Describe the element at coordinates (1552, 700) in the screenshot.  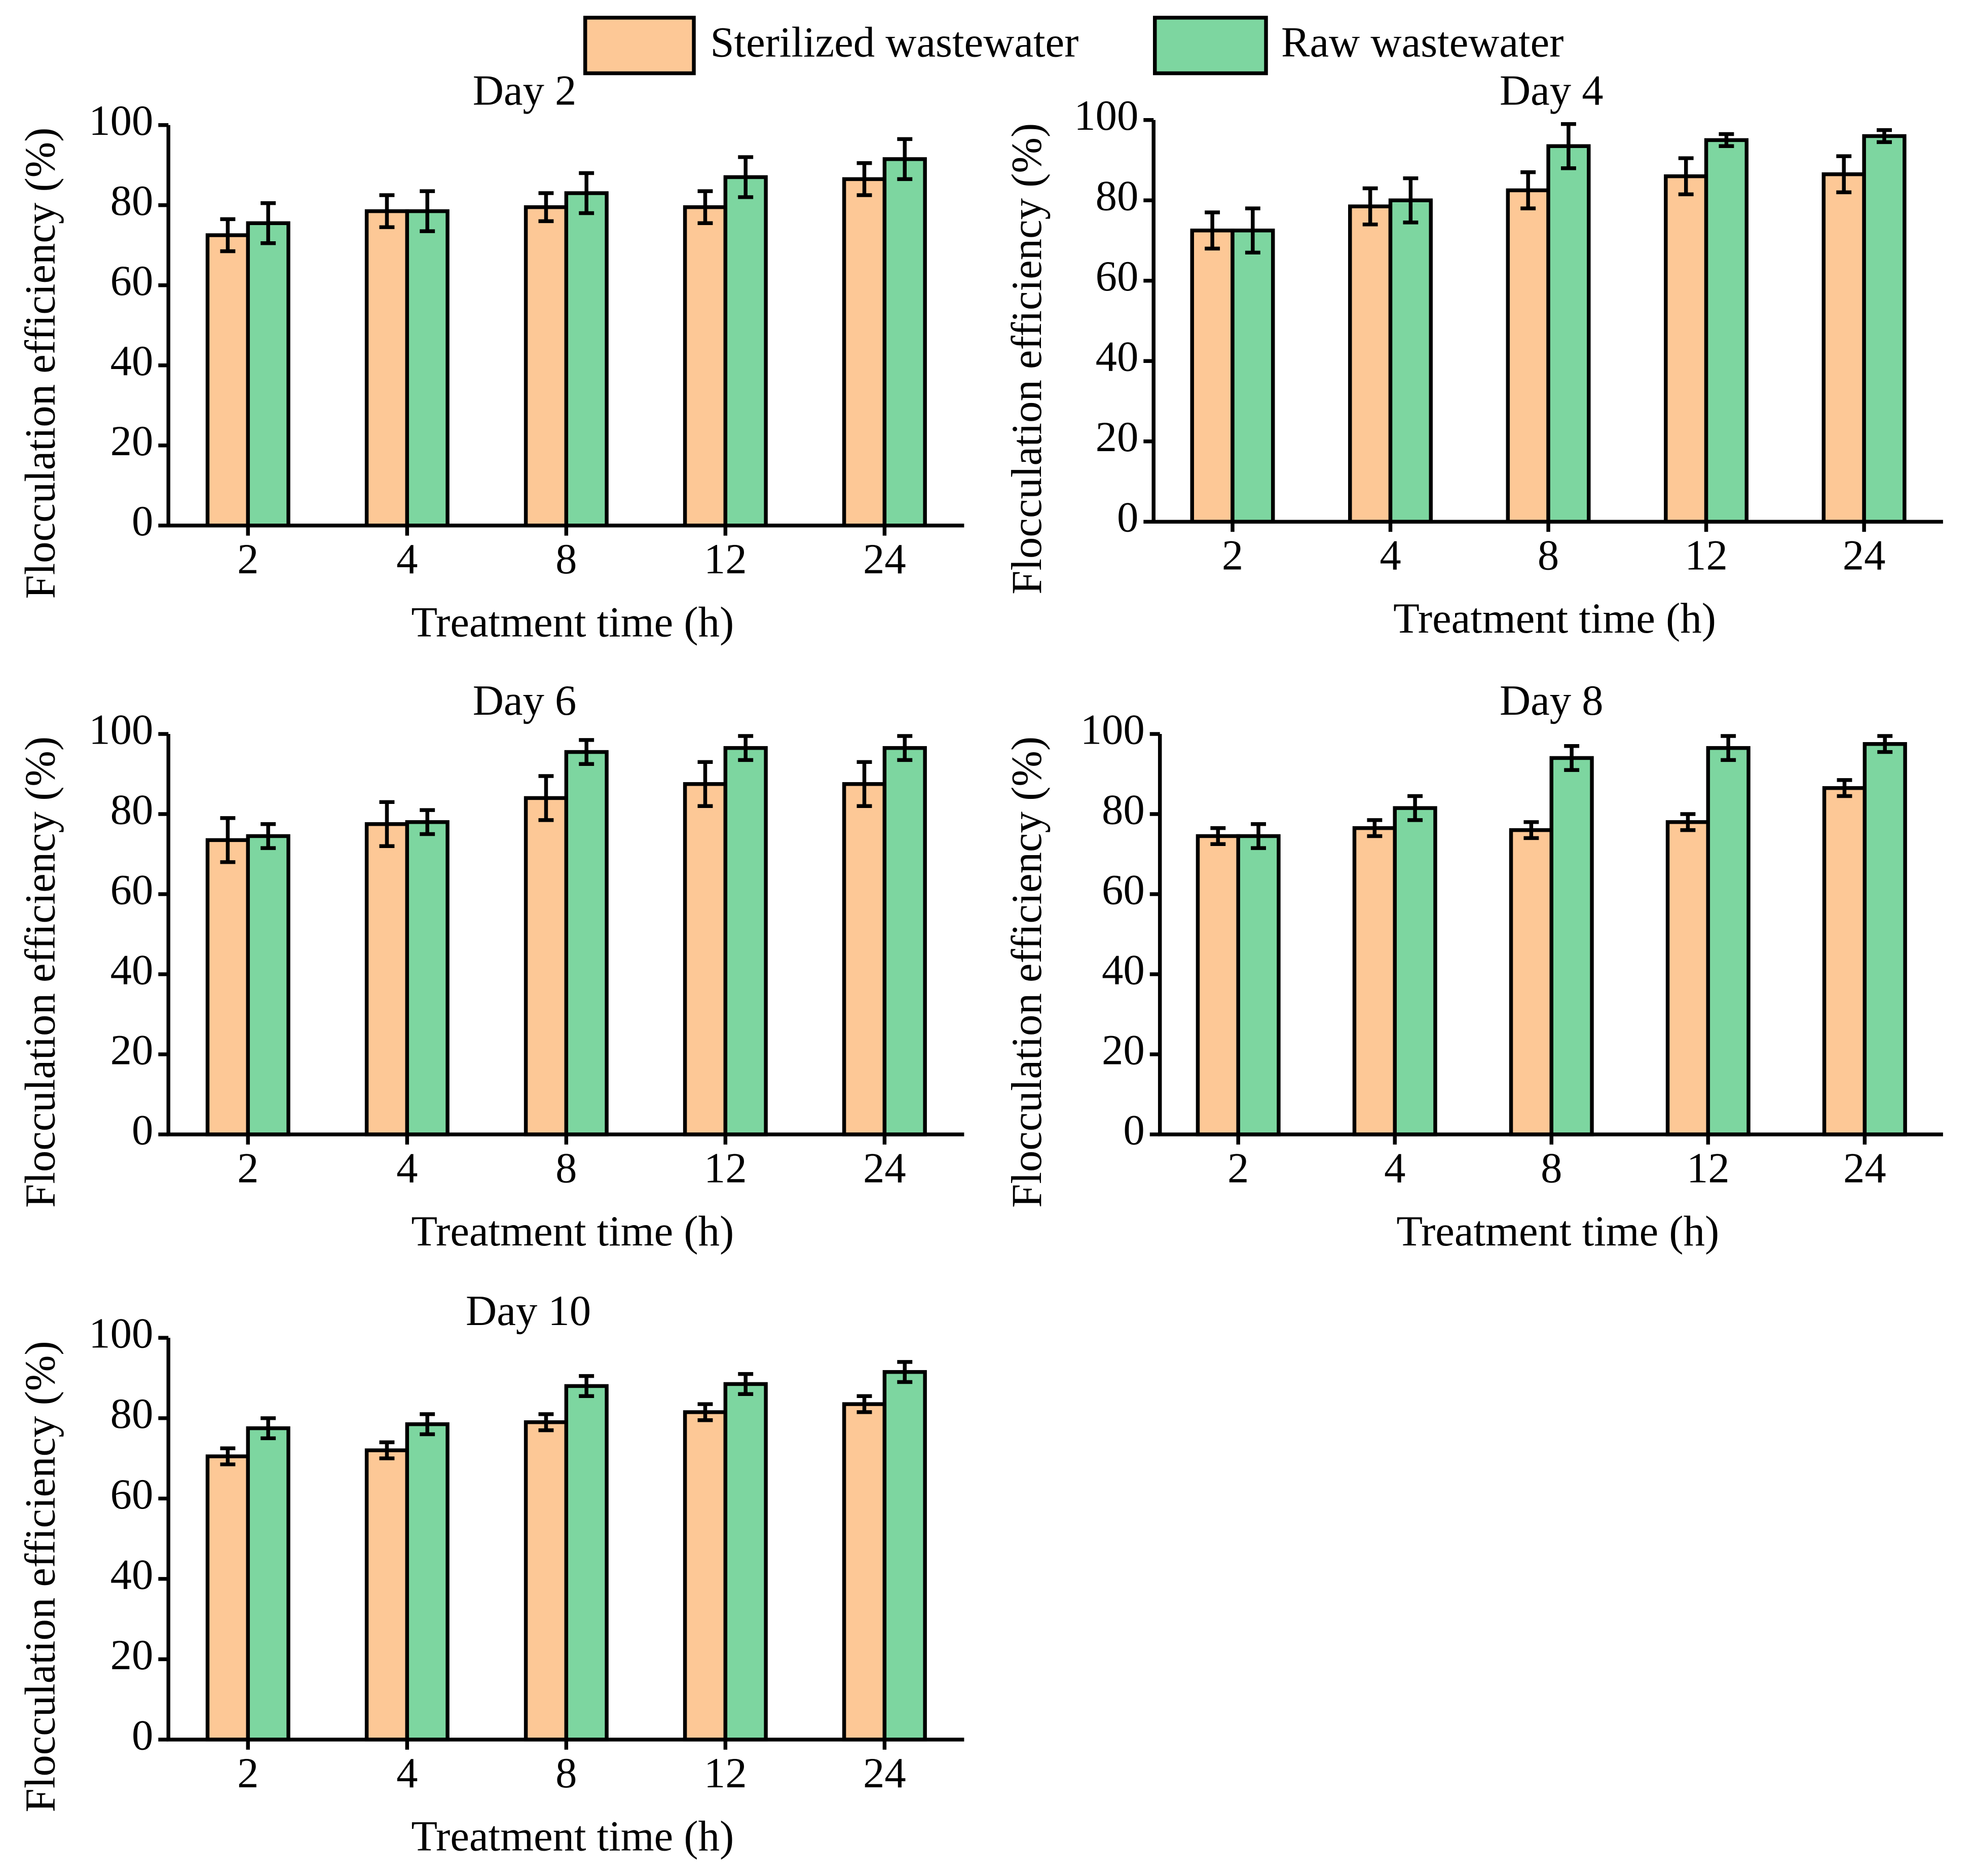
I see `chart-title: Day 8` at that location.